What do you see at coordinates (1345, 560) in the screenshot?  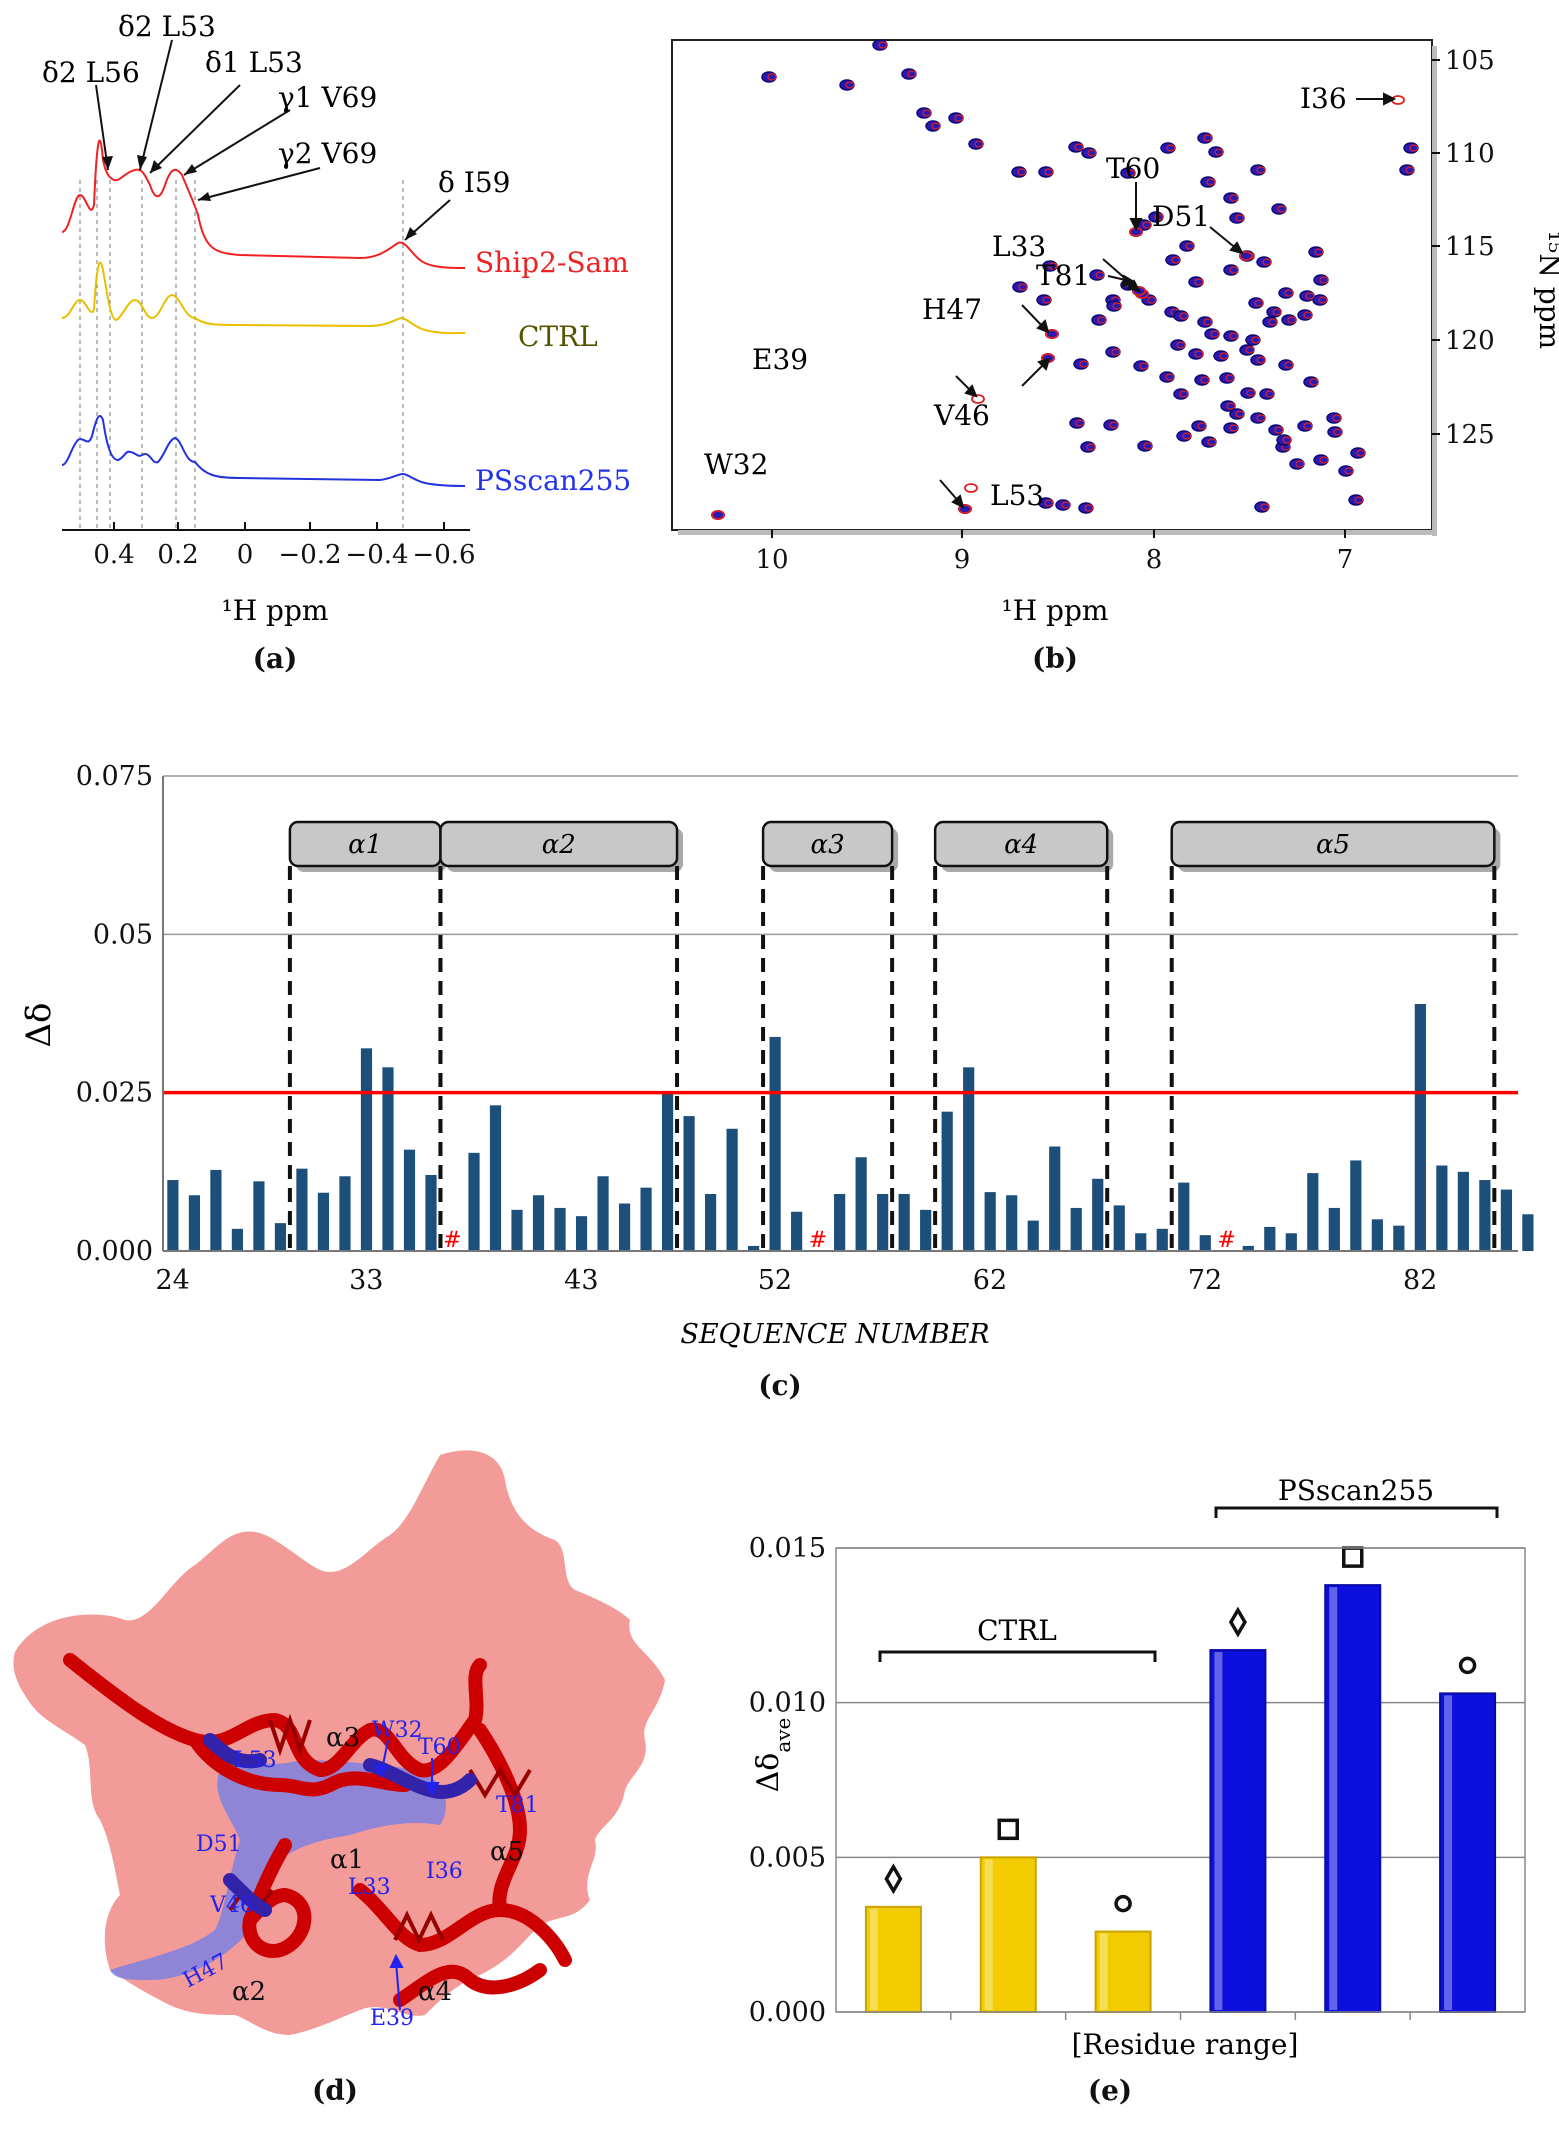 I see `tick-b-x4: 7` at bounding box center [1345, 560].